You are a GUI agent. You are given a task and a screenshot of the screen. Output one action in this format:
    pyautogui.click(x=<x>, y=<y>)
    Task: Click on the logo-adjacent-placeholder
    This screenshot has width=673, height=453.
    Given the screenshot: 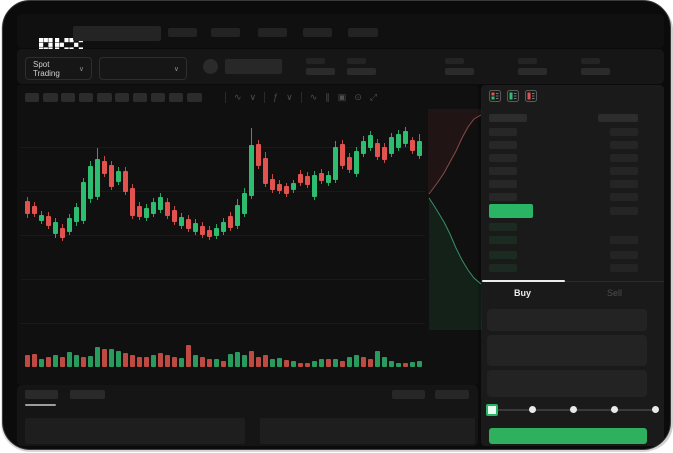 What is the action you would take?
    pyautogui.click(x=117, y=33)
    